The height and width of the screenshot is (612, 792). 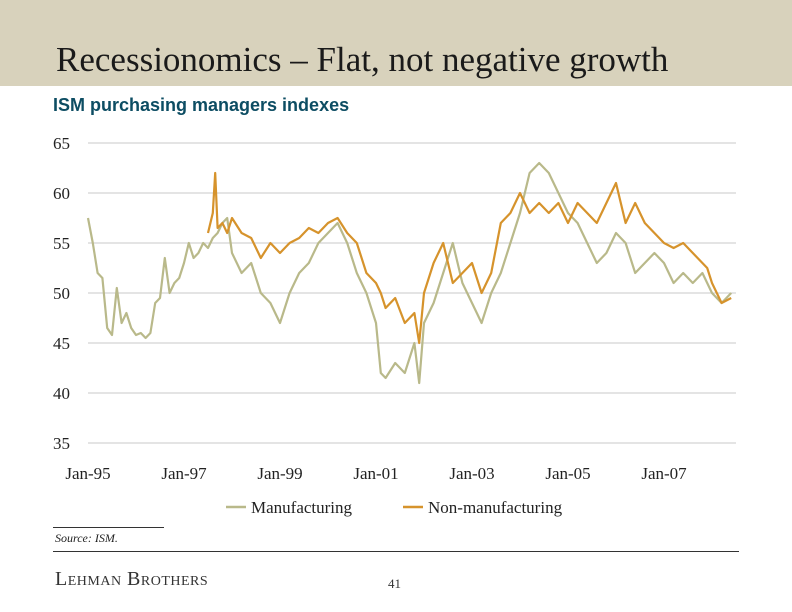 I want to click on footer-divider, so click(x=396, y=551).